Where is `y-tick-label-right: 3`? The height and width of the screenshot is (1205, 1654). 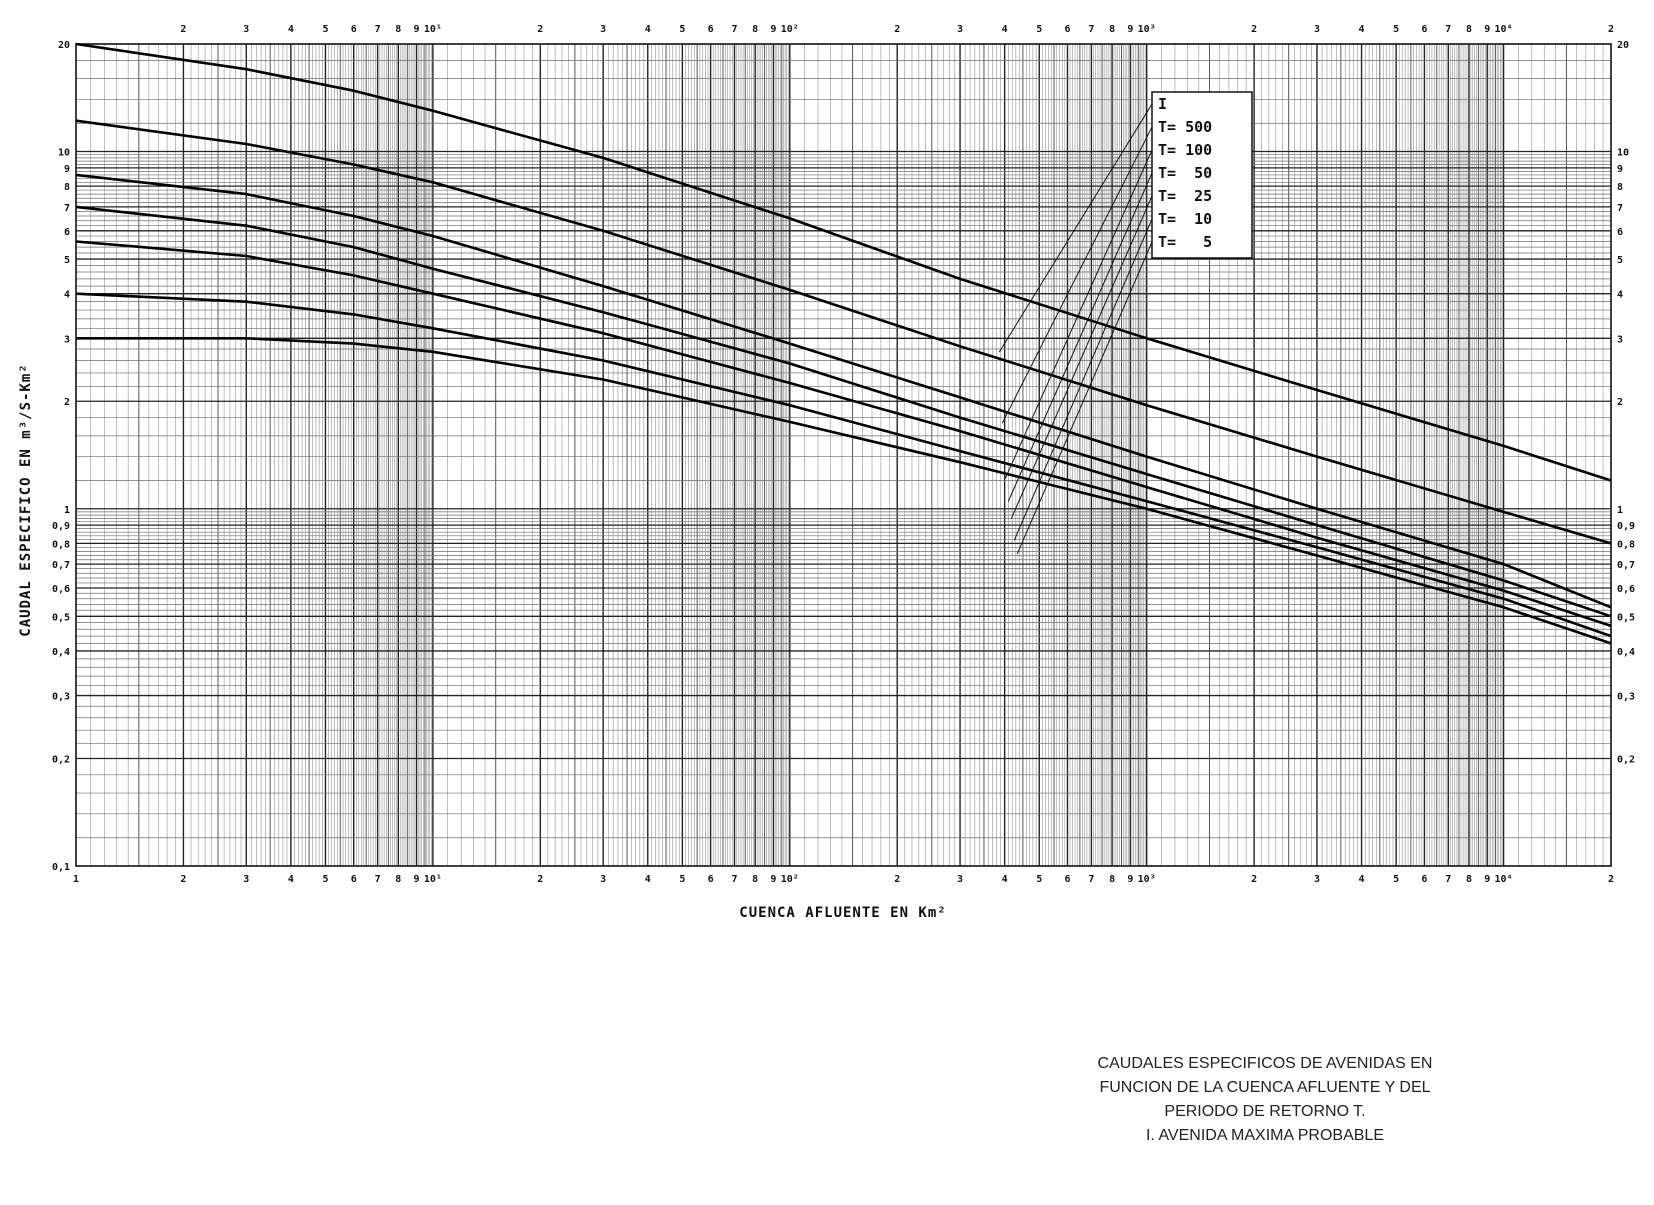 y-tick-label-right: 3 is located at coordinates (1620, 339).